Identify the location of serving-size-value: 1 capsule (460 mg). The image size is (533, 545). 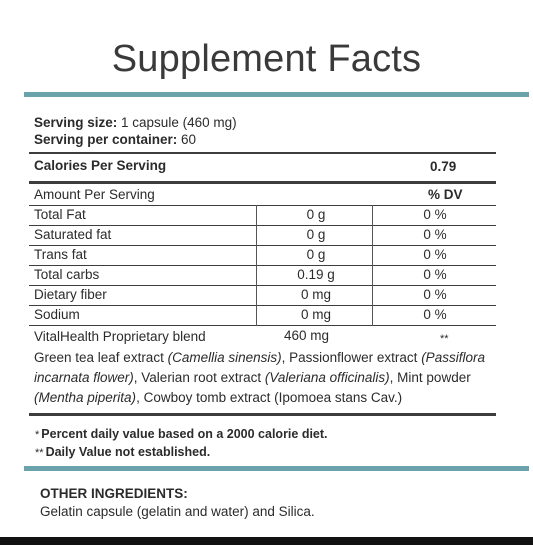
(177, 122).